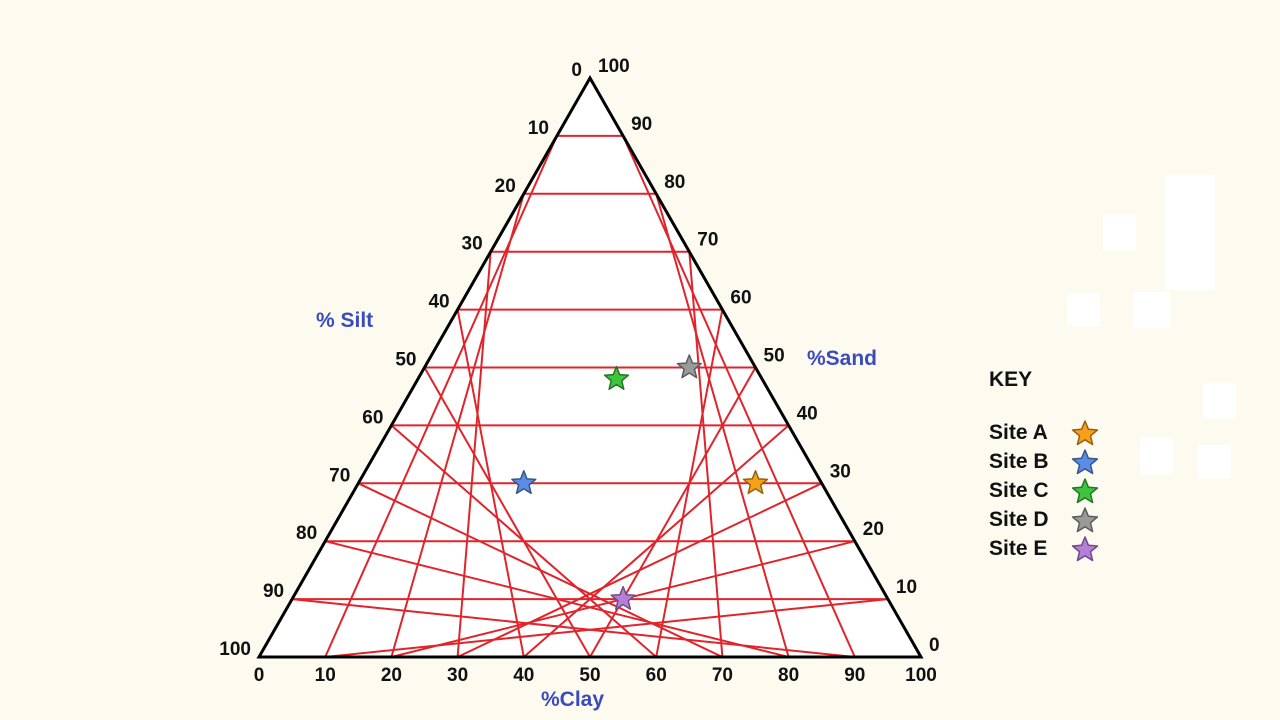 The width and height of the screenshot is (1280, 720). Describe the element at coordinates (391, 675) in the screenshot. I see `clay-tick-label: 20` at that location.